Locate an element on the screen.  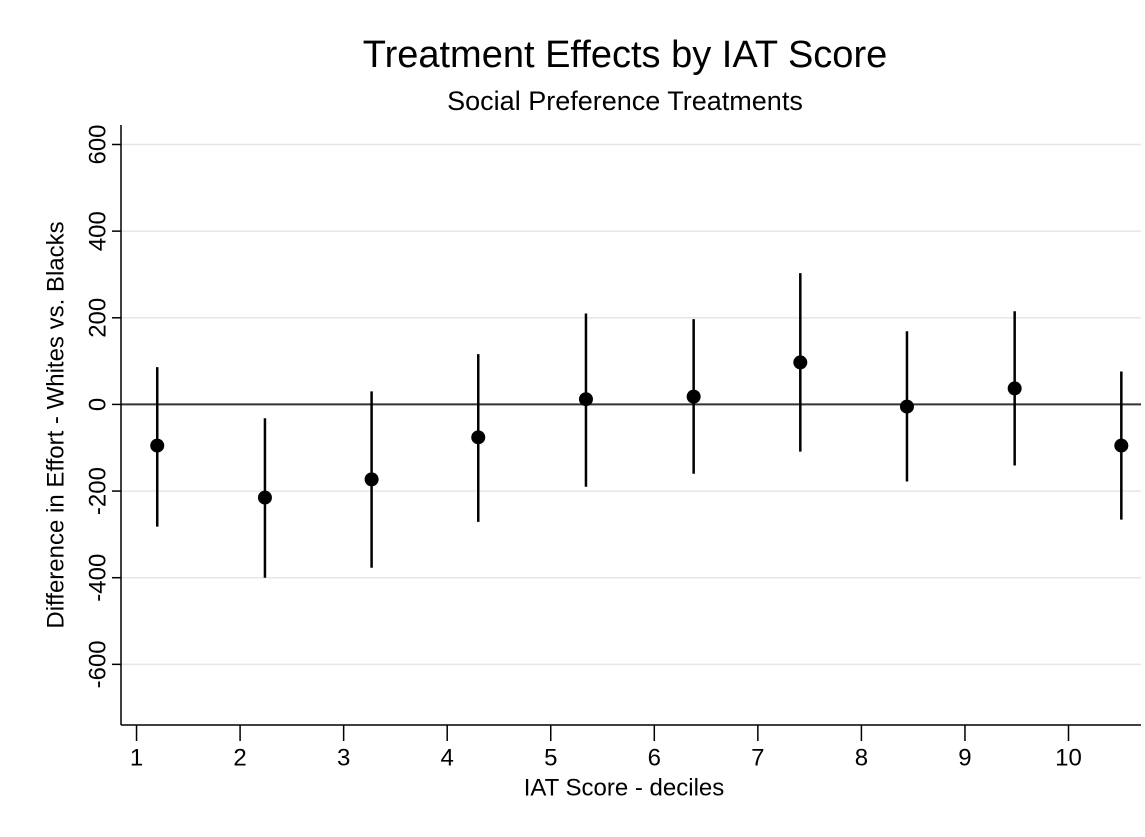
x-tick-label: 5 is located at coordinates (550, 757).